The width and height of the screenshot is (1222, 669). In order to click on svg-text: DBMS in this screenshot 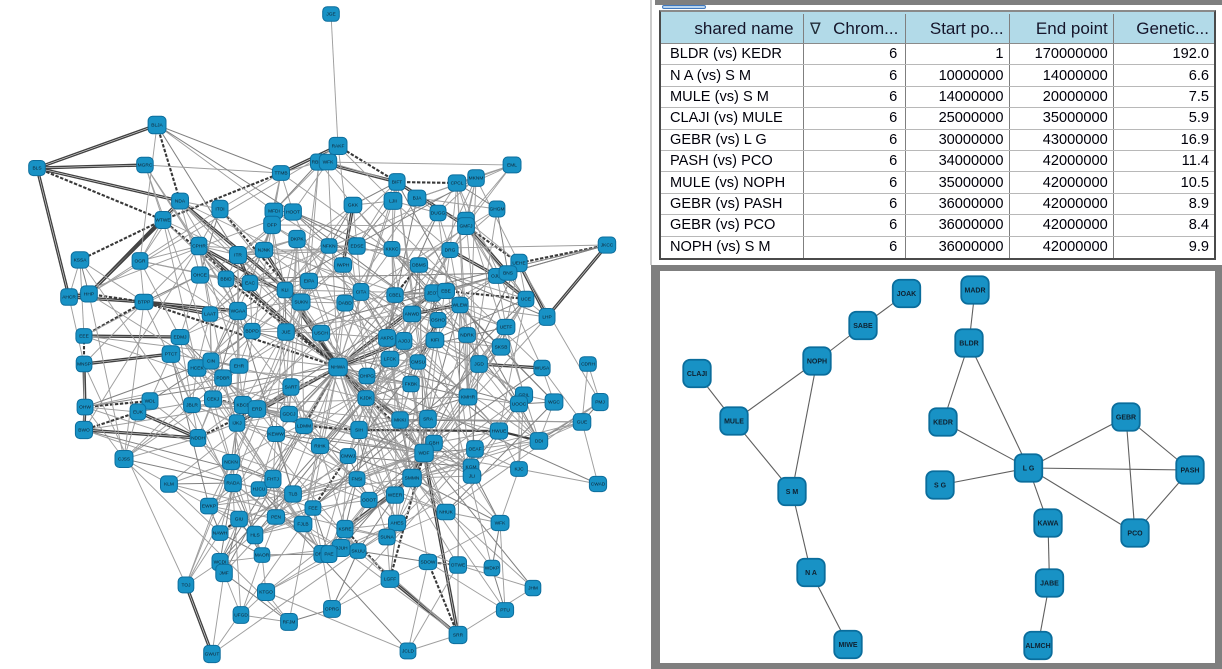, I will do `click(419, 266)`.